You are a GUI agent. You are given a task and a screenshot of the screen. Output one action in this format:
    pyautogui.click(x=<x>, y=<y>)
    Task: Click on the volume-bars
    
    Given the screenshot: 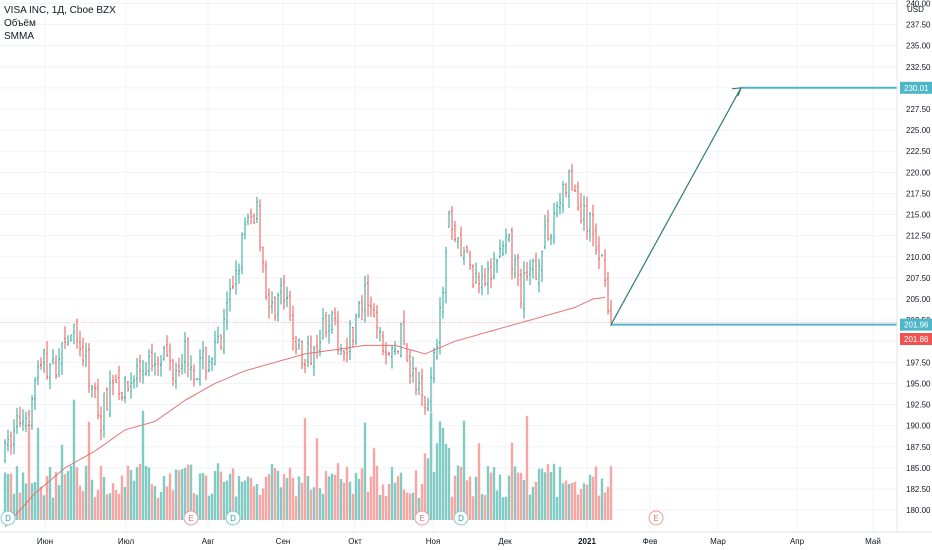 What is the action you would take?
    pyautogui.click(x=308, y=459)
    